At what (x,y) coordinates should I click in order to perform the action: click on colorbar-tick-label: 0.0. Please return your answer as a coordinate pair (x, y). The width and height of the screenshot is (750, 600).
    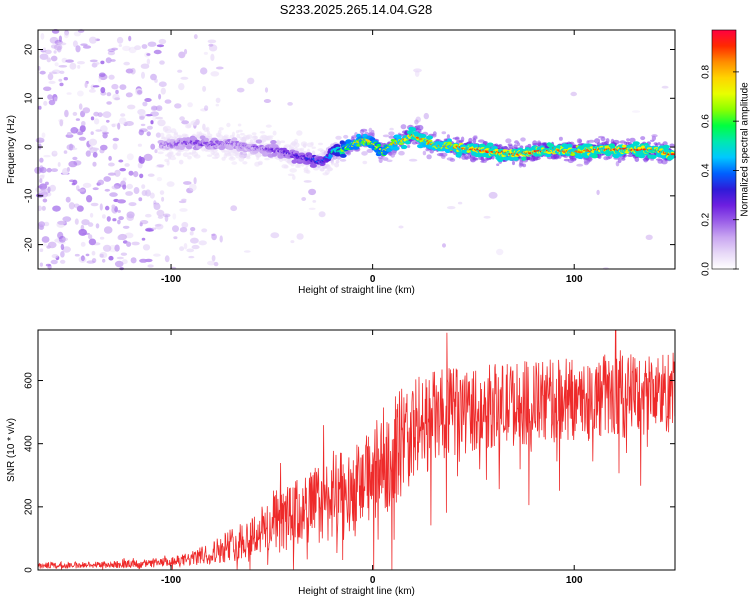
    Looking at the image, I should click on (706, 269).